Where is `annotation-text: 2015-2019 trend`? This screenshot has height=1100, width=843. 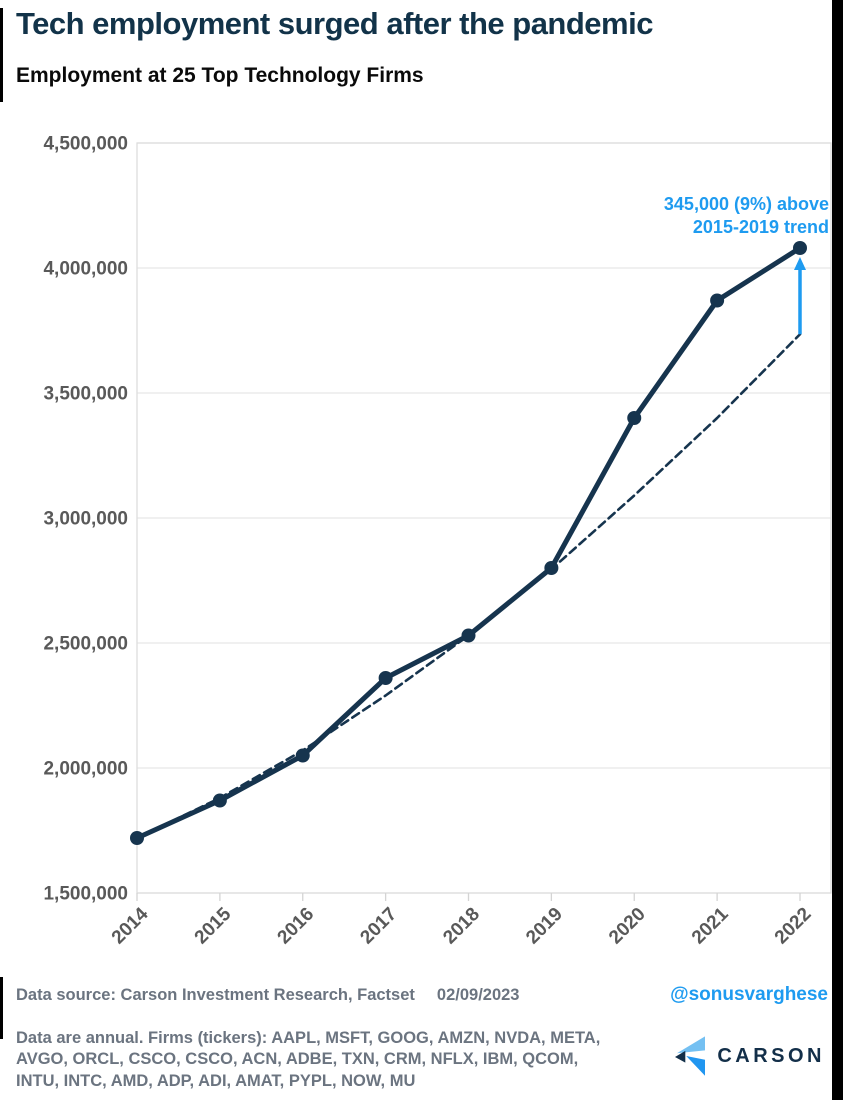 annotation-text: 2015-2019 trend is located at coordinates (761, 227).